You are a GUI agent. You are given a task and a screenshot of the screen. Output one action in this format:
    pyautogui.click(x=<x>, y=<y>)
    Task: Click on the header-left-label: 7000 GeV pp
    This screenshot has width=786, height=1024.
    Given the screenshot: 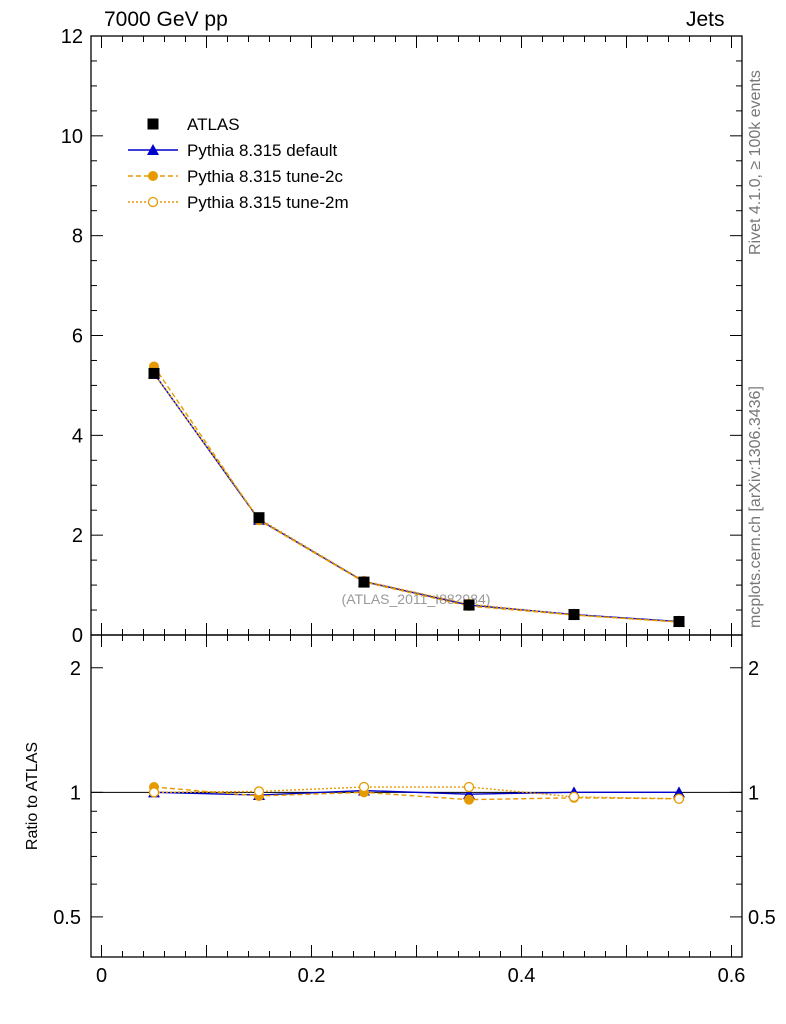 What is the action you would take?
    pyautogui.click(x=166, y=19)
    